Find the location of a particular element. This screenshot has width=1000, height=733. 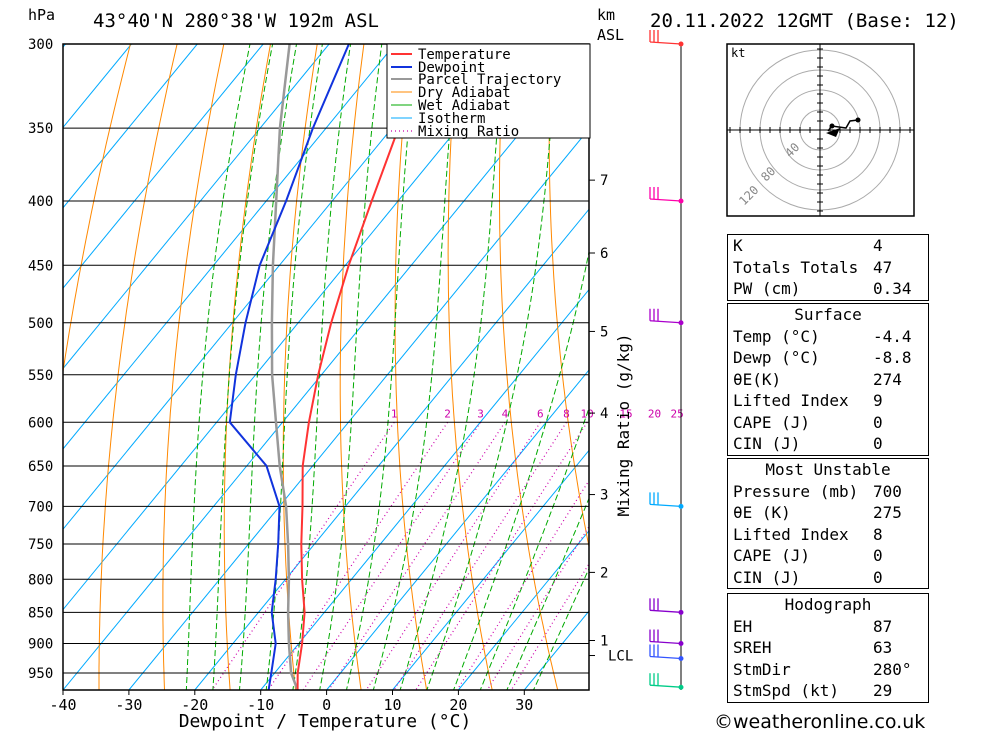

mixing-ratio-label: 2 is located at coordinates (447, 413).